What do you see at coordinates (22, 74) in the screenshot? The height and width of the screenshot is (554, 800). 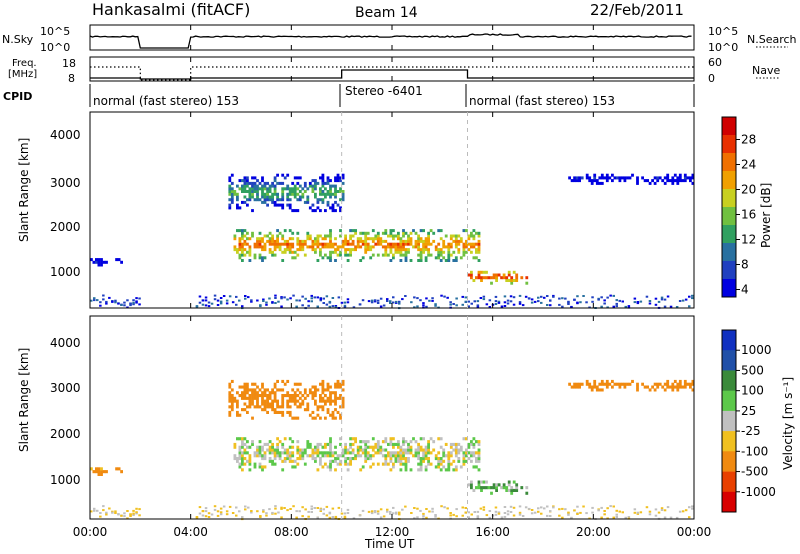 I see `freq-unit: [MHz]` at bounding box center [22, 74].